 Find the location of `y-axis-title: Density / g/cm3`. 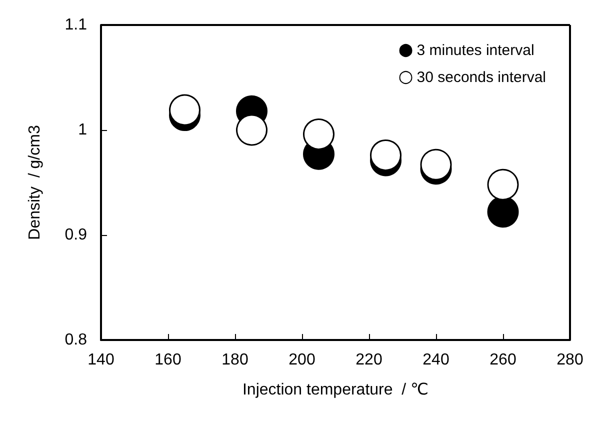

y-axis-title: Density / g/cm3 is located at coordinates (35, 182).